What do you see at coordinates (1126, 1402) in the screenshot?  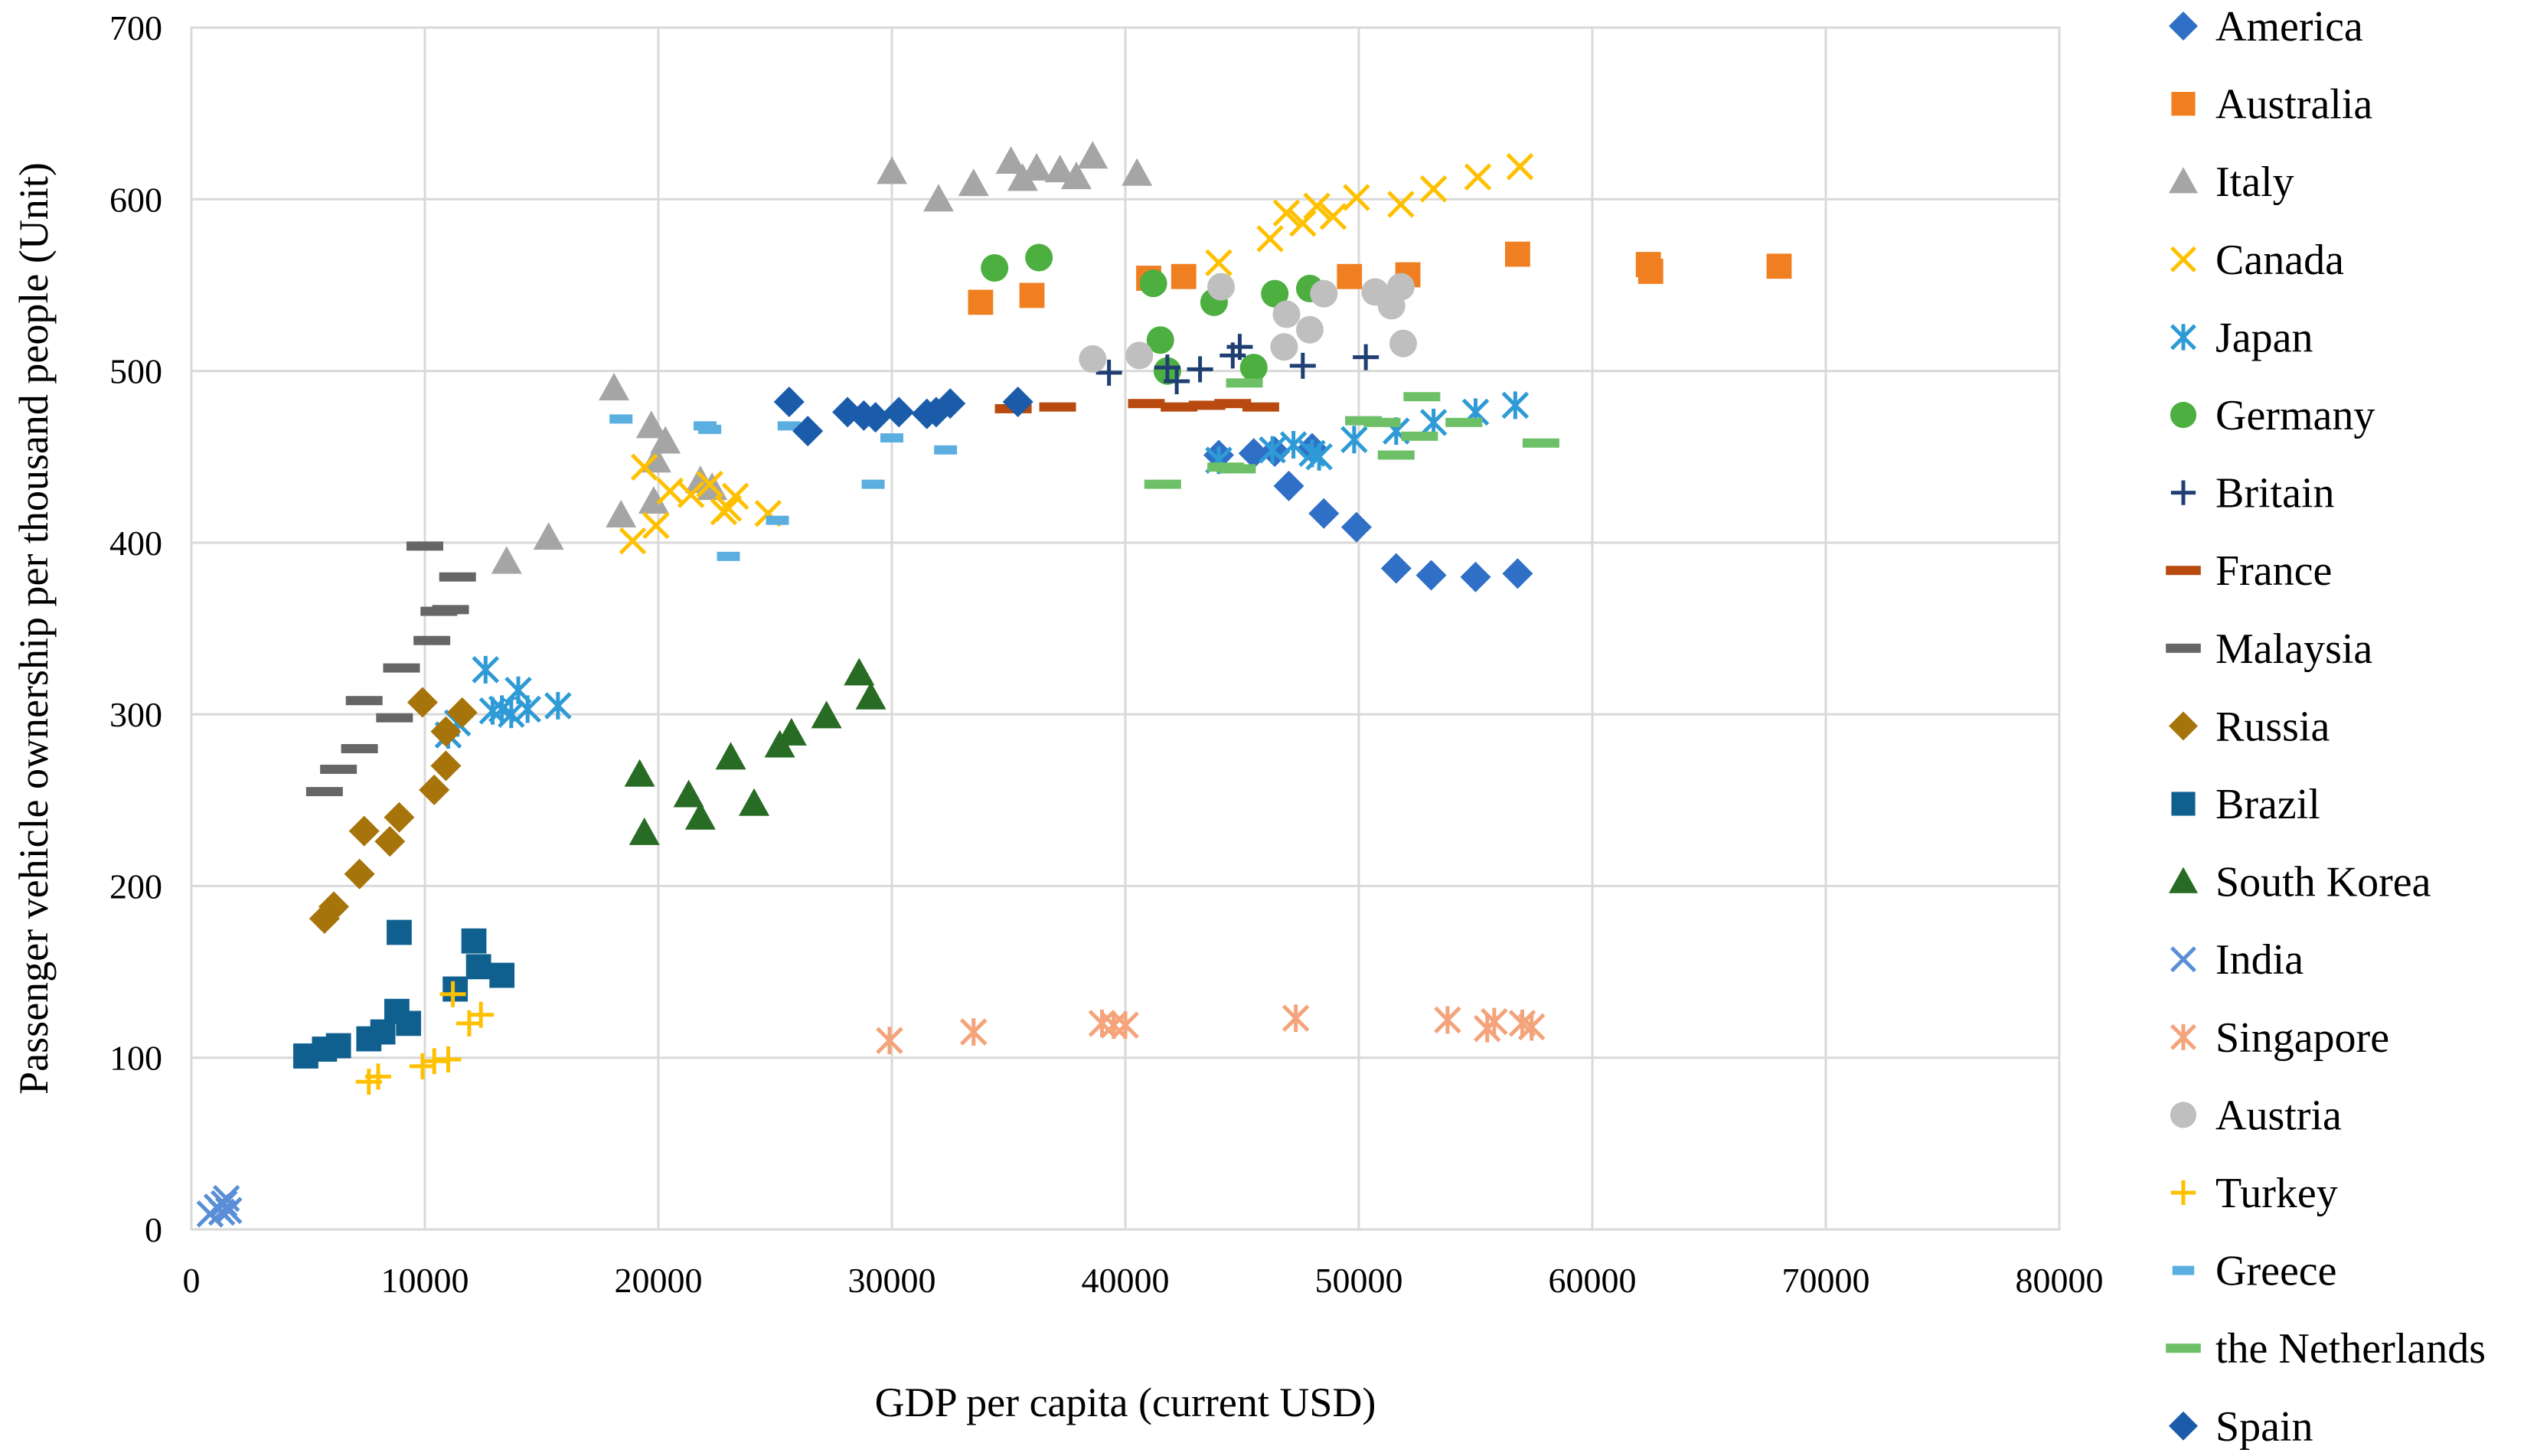 I see `x-axis-title: GDP per capita (current USD)` at bounding box center [1126, 1402].